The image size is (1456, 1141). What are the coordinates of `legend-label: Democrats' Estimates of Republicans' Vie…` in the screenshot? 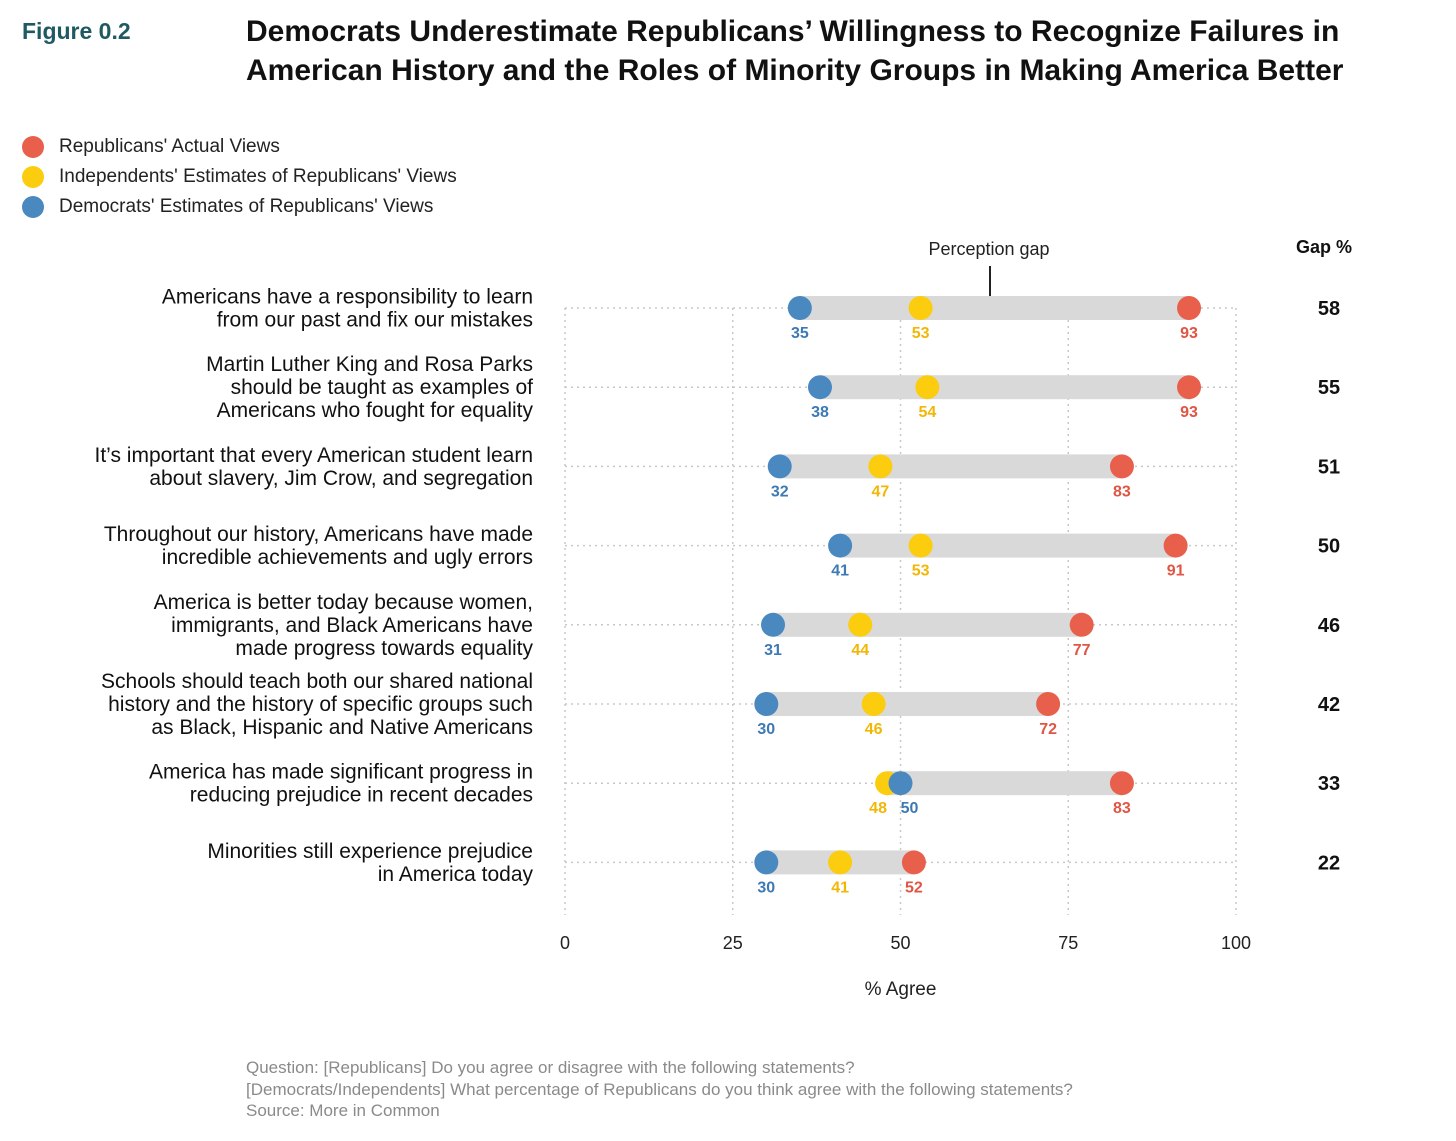 It's located at (246, 206).